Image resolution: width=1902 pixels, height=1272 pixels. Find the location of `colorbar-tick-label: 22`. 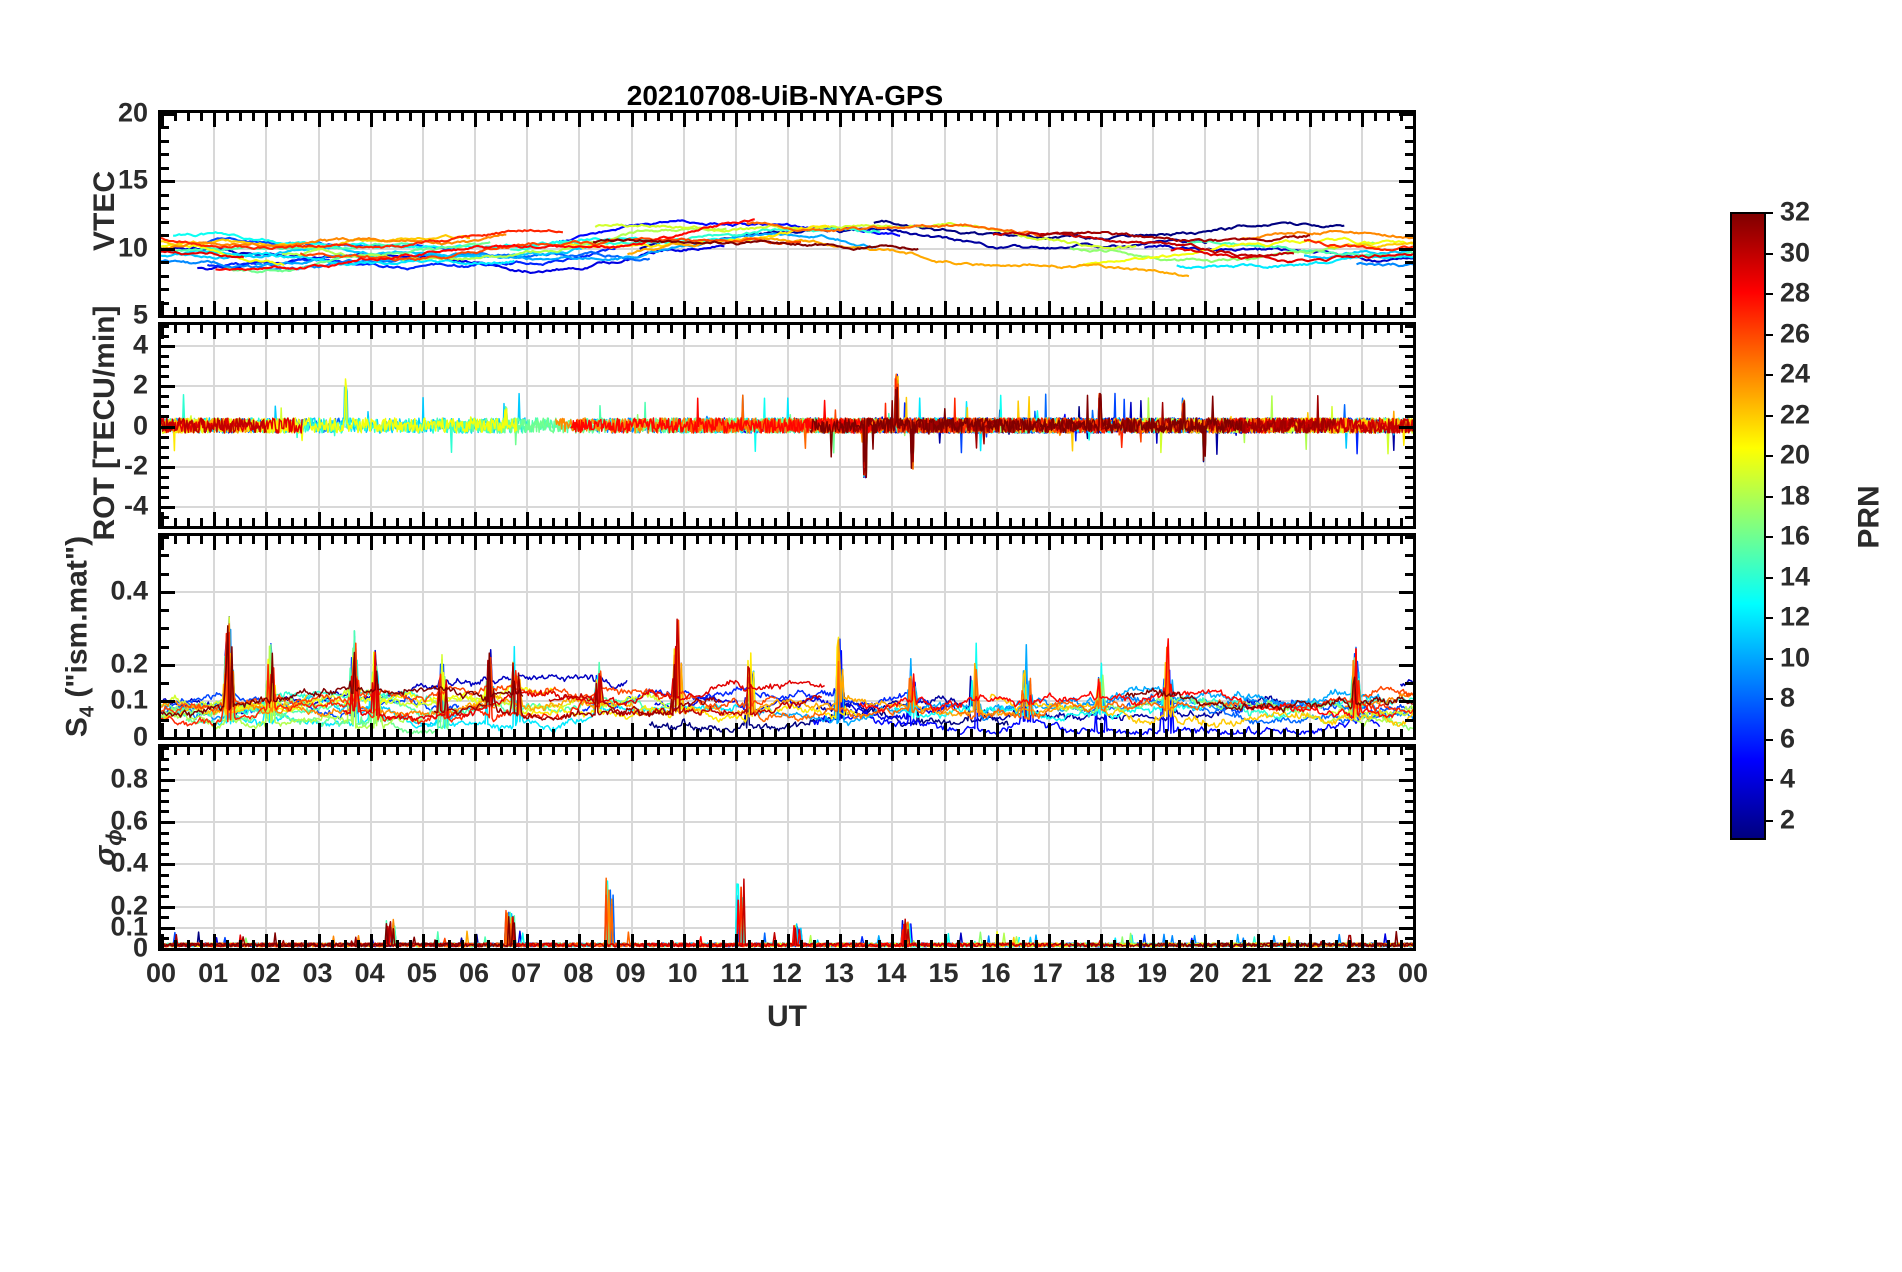

colorbar-tick-label: 22 is located at coordinates (1795, 414).